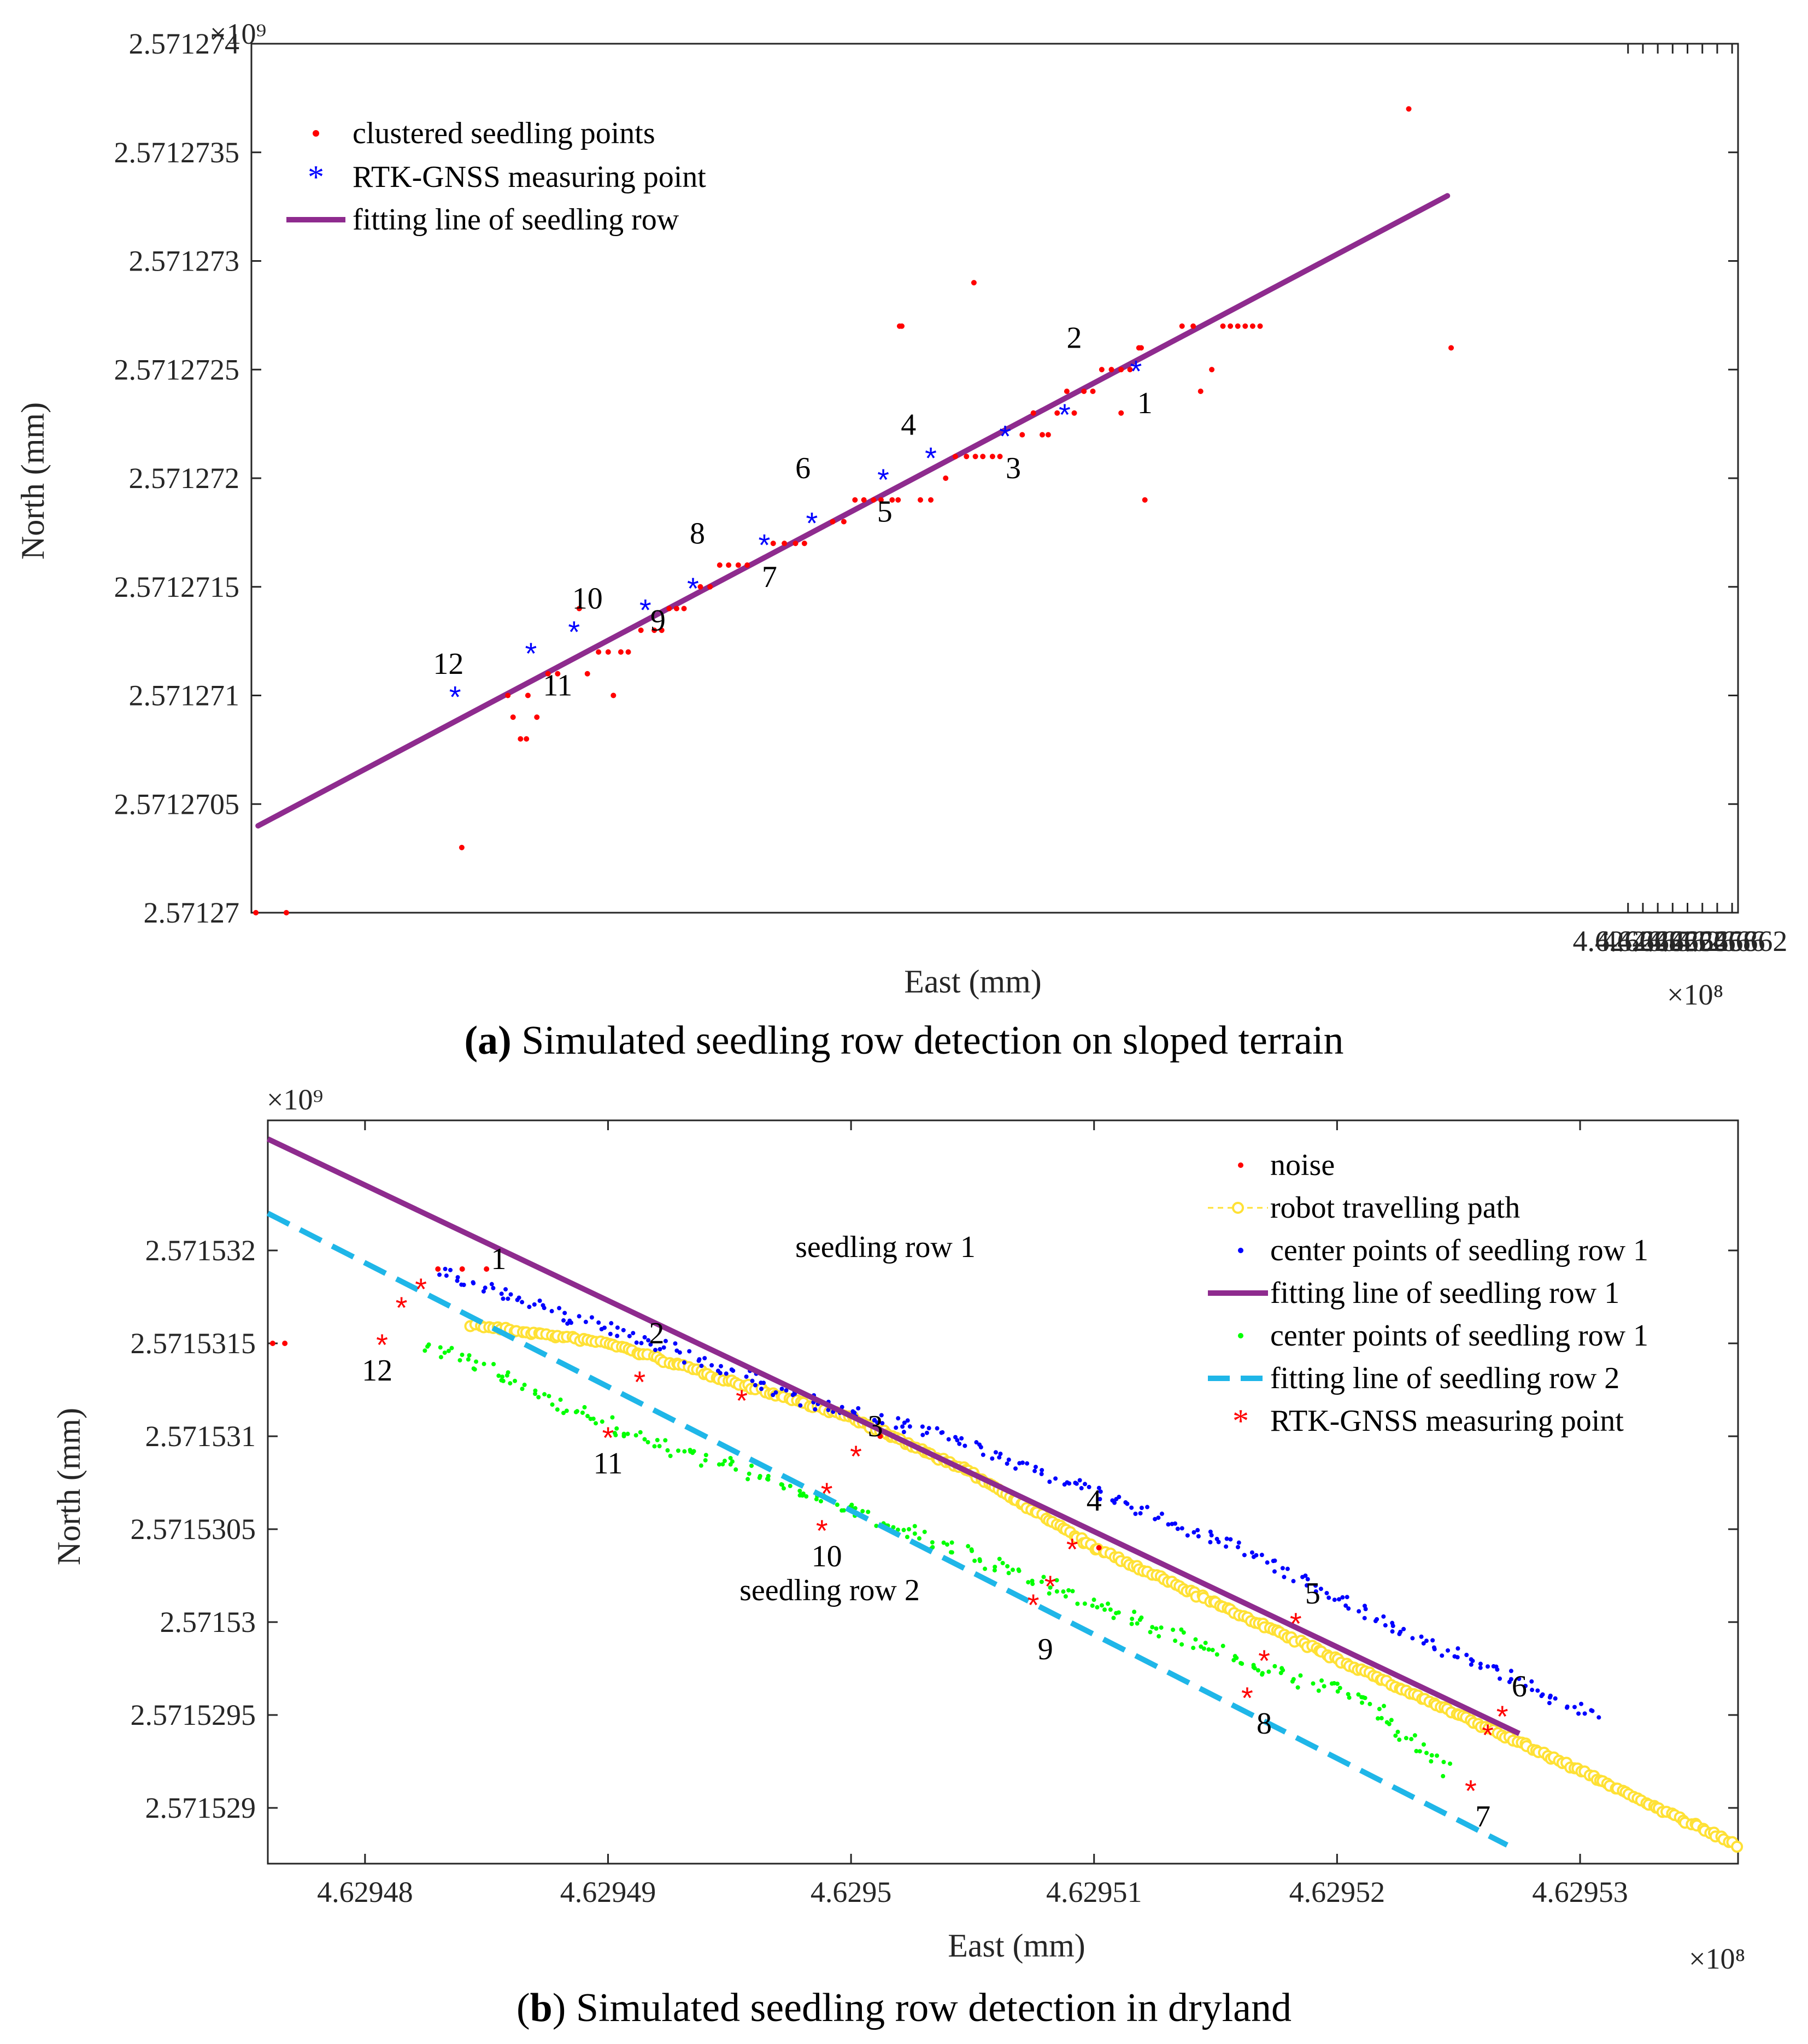 This screenshot has height=2044, width=1808. Describe the element at coordinates (880, 1436) in the screenshot. I see `noise-point` at that location.